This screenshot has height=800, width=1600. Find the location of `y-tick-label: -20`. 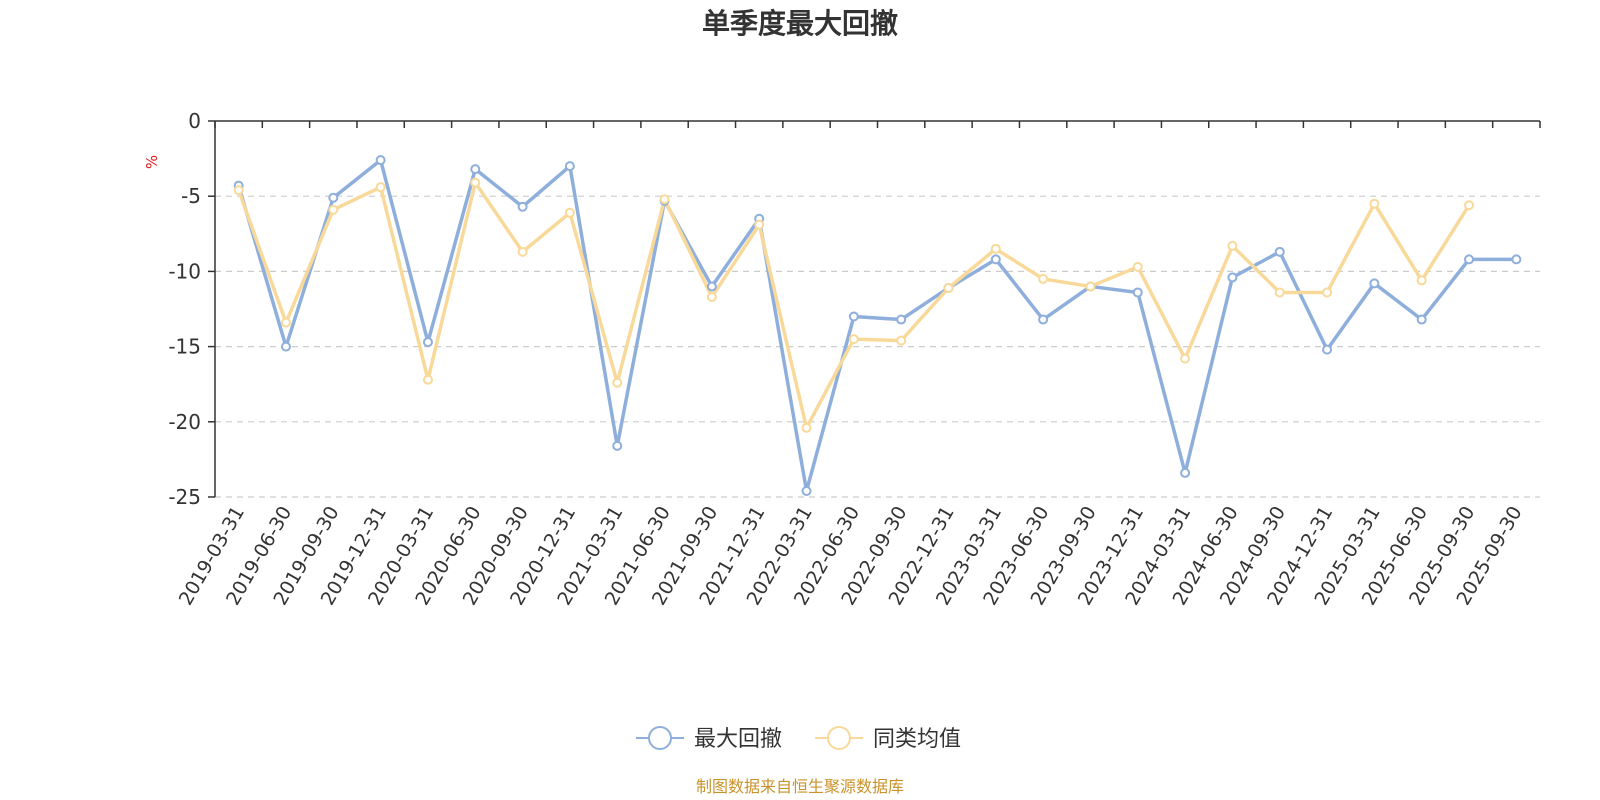

y-tick-label: -20 is located at coordinates (184, 422).